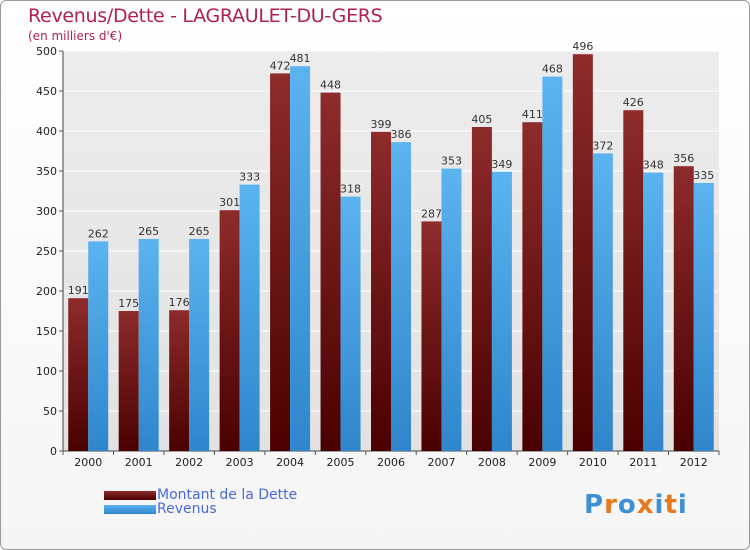 The height and width of the screenshot is (550, 750). Describe the element at coordinates (381, 124) in the screenshot. I see `data-label-dette: 399` at that location.